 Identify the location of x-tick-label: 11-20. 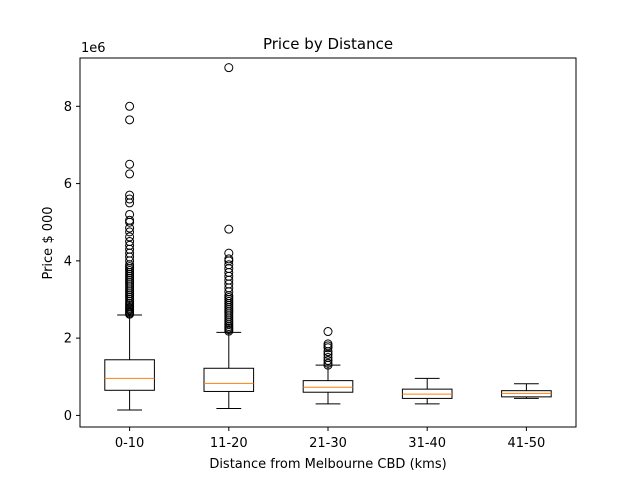
(229, 443).